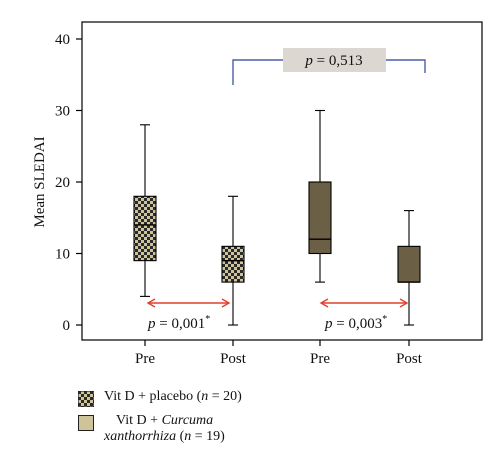 The image size is (500, 473). I want to click on x-axis: Pre Post Pre Post, so click(279, 353).